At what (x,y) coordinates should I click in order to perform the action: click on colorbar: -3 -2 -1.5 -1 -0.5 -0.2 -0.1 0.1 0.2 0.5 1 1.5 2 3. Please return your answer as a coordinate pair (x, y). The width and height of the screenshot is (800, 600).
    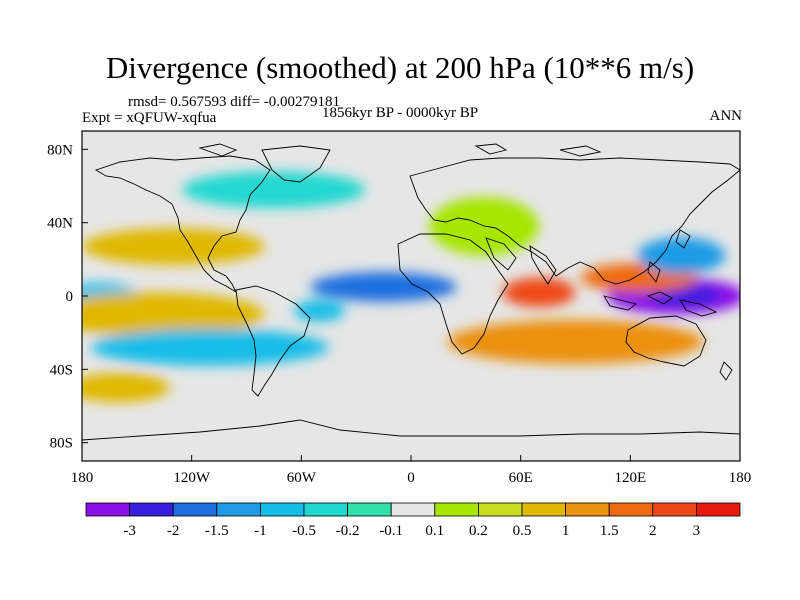
    Looking at the image, I should click on (413, 520).